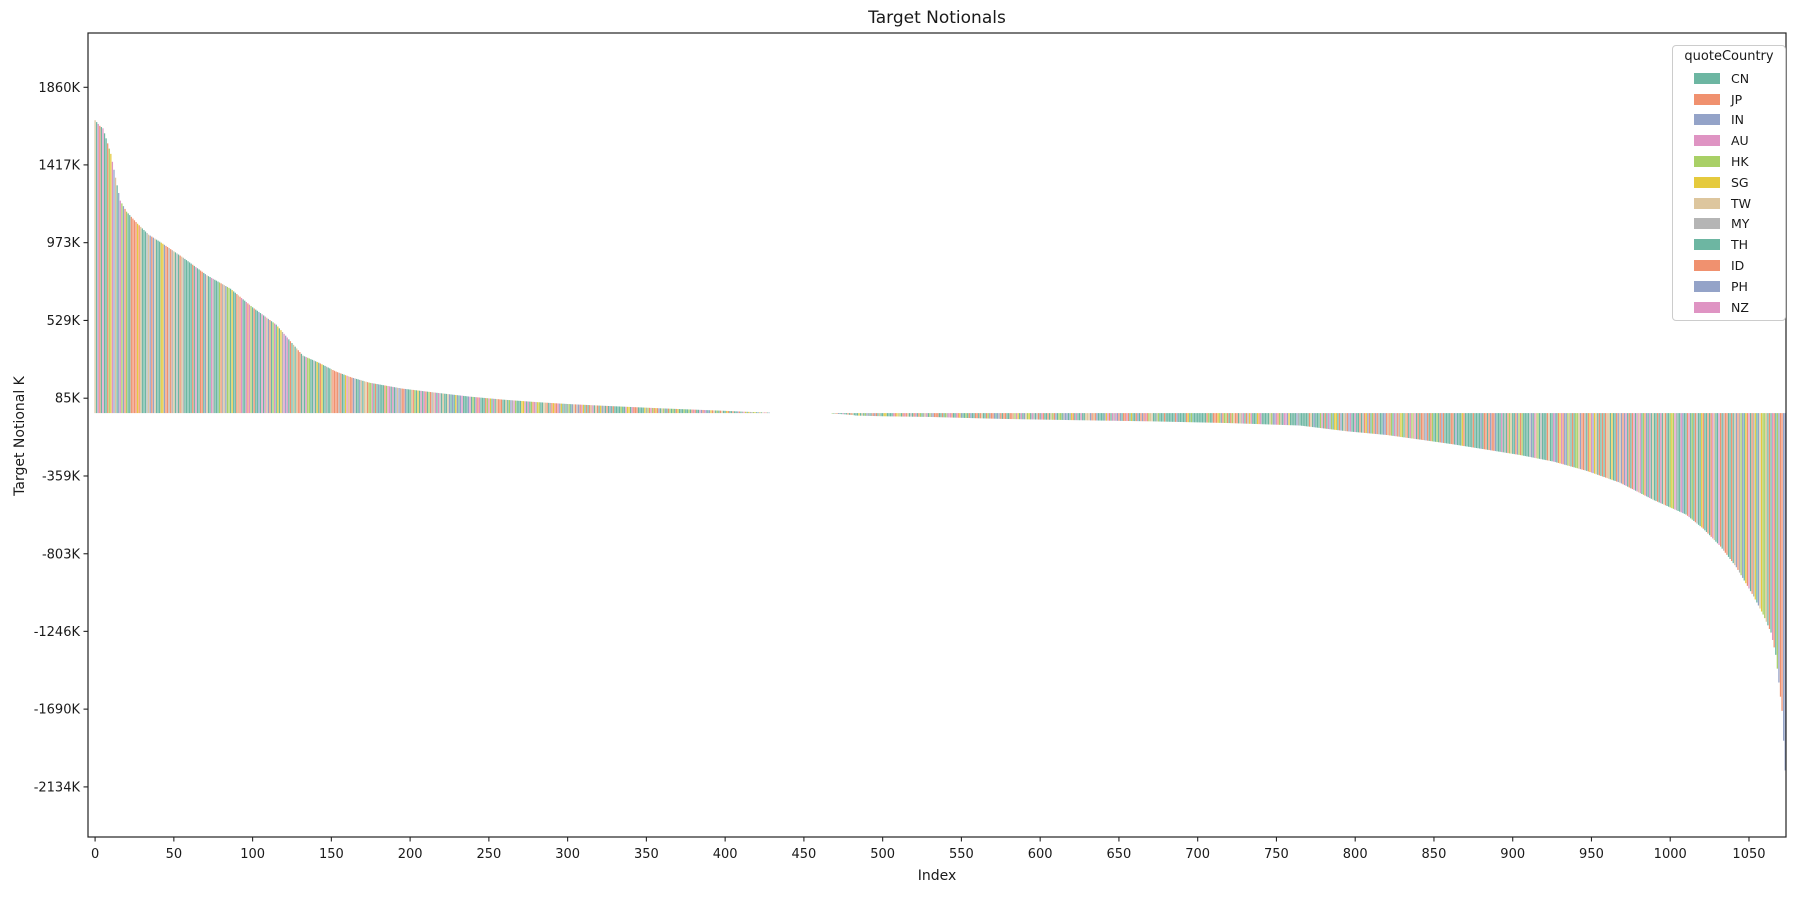 The height and width of the screenshot is (900, 1800). I want to click on x-tick-label: 750, so click(1276, 854).